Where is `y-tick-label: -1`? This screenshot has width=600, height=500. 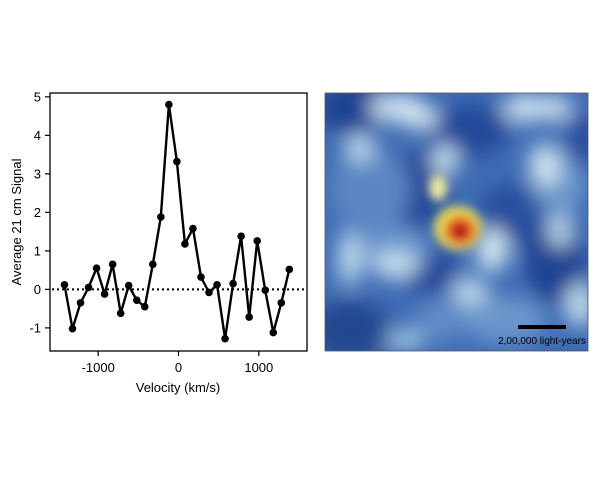
y-tick-label: -1 is located at coordinates (35, 327).